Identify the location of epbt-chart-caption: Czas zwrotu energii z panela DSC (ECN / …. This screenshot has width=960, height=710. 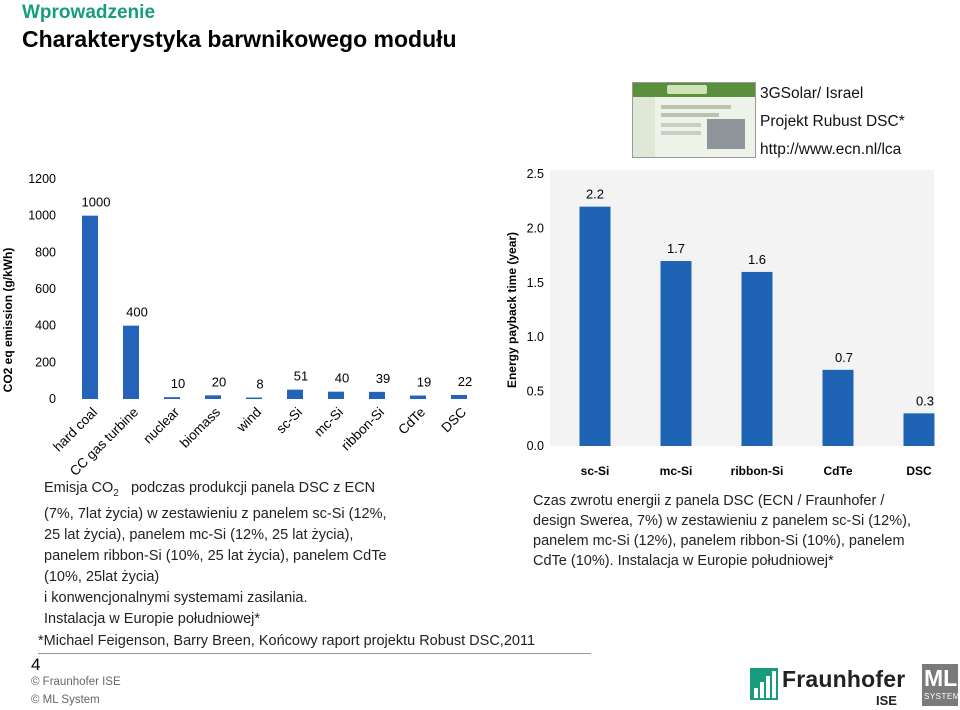
(745, 531).